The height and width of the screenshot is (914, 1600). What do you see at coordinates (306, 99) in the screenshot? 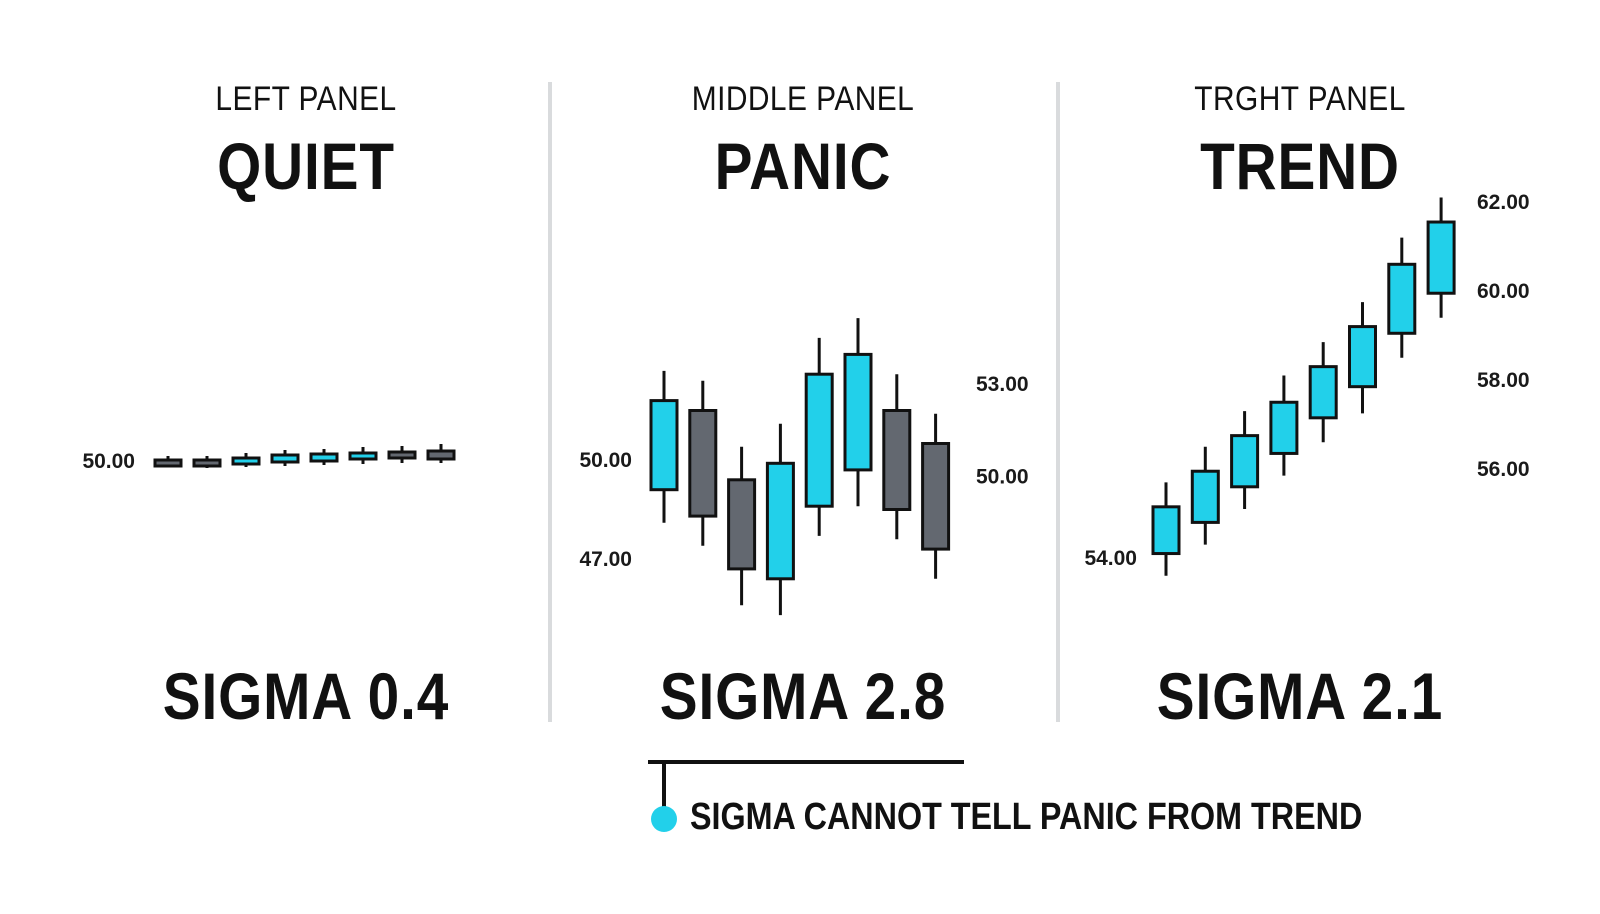
I see `left-panel-label: LEFT PANEL` at bounding box center [306, 99].